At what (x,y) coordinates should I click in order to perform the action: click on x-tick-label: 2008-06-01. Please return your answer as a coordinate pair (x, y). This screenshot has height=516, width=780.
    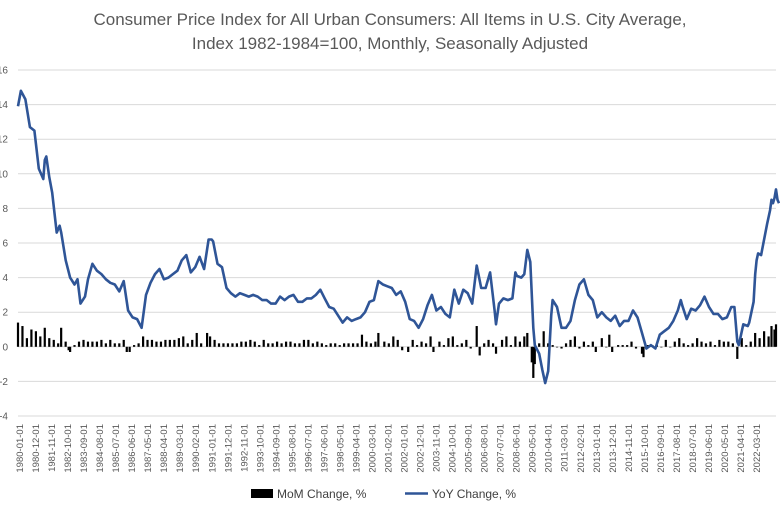
    Looking at the image, I should click on (517, 448).